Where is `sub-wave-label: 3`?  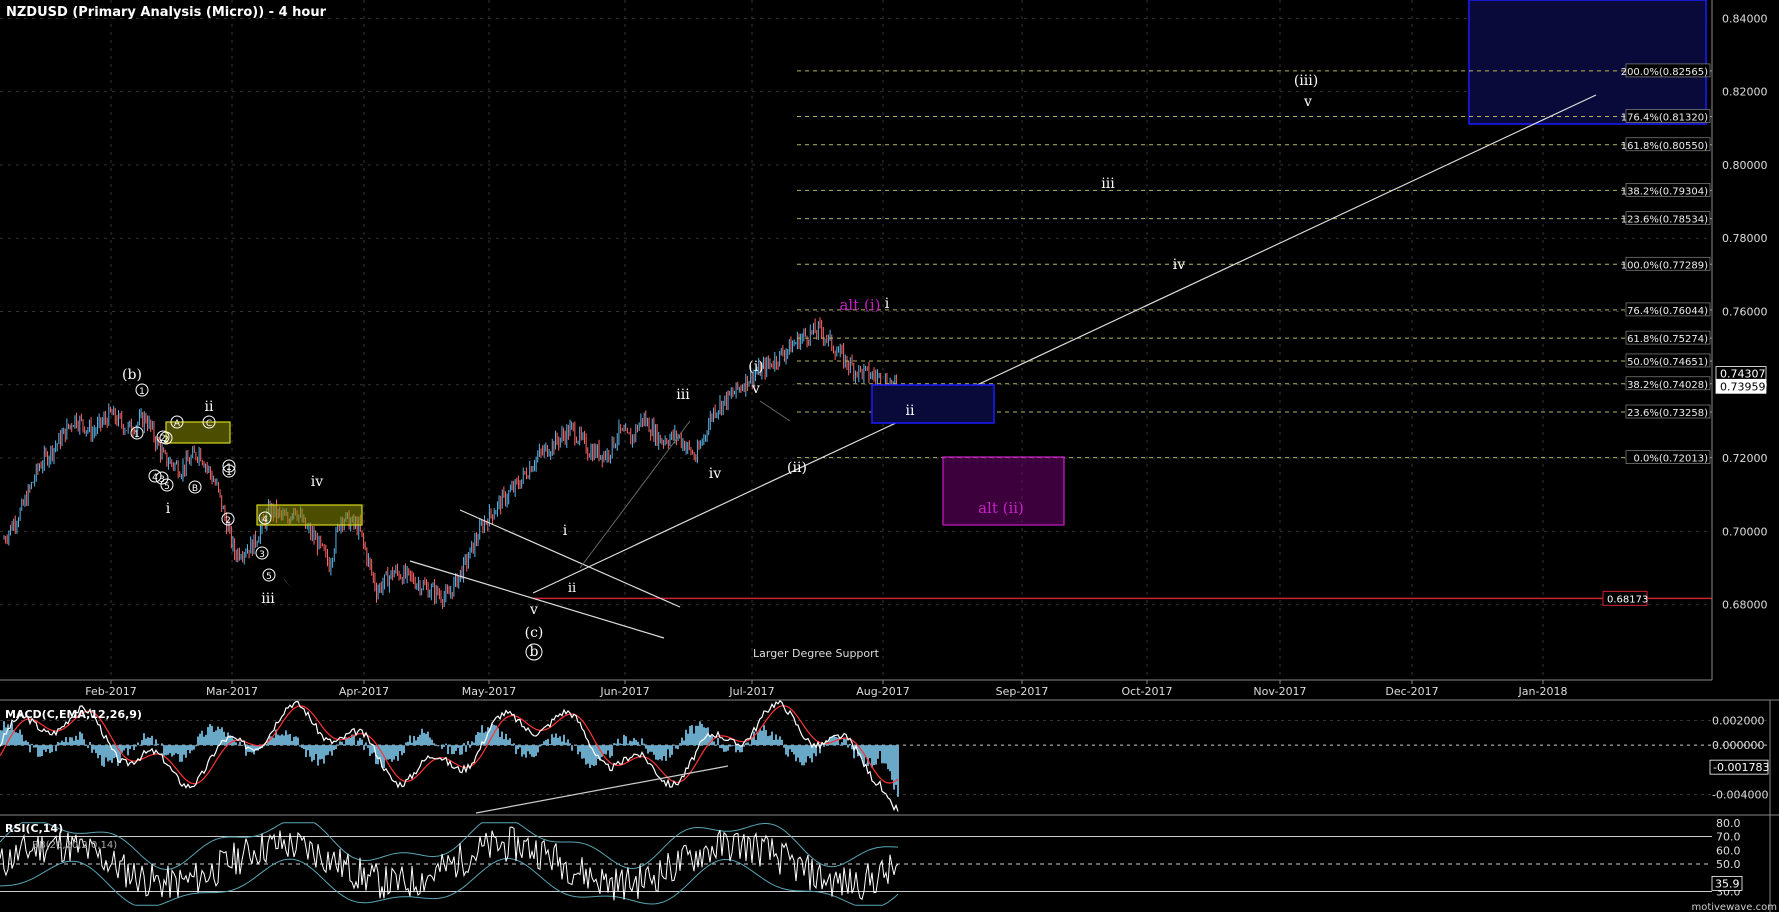 sub-wave-label: 3 is located at coordinates (162, 480).